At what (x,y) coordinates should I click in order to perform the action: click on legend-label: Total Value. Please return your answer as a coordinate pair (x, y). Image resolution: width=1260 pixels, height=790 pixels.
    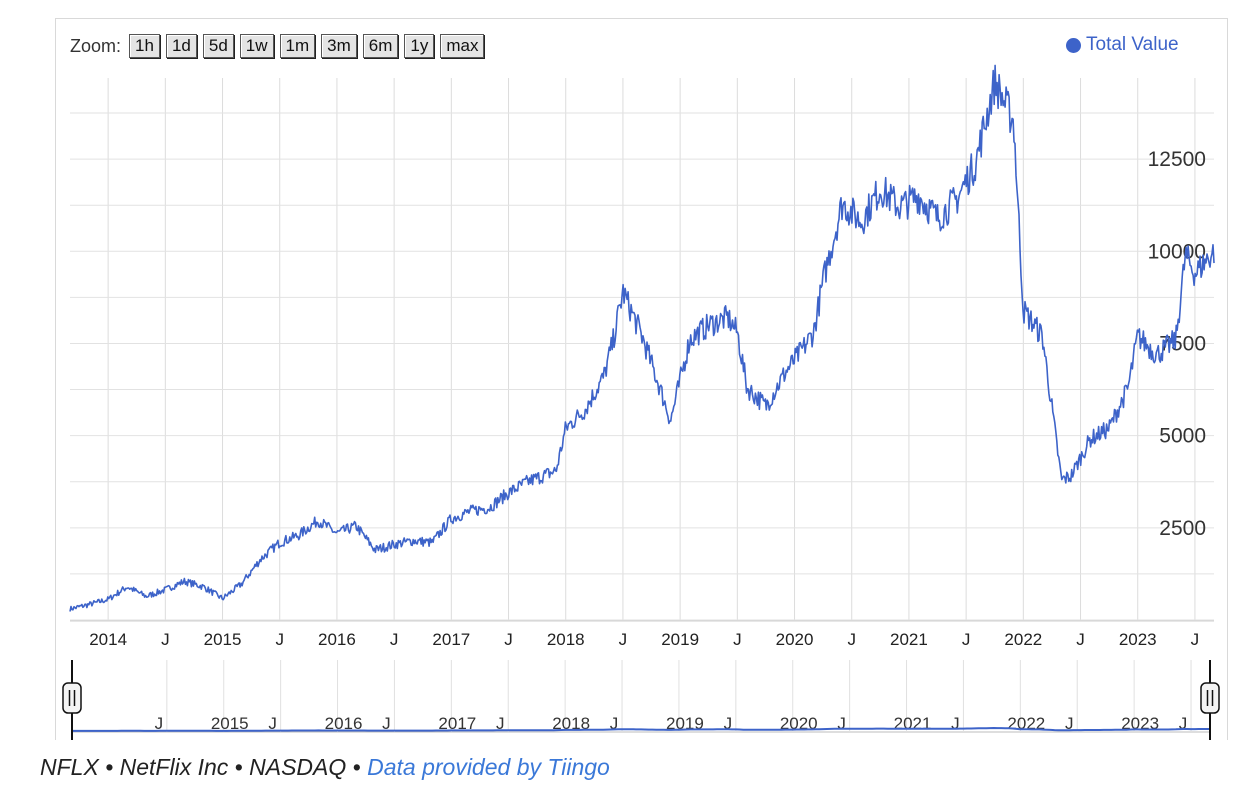
    Looking at the image, I should click on (1132, 44).